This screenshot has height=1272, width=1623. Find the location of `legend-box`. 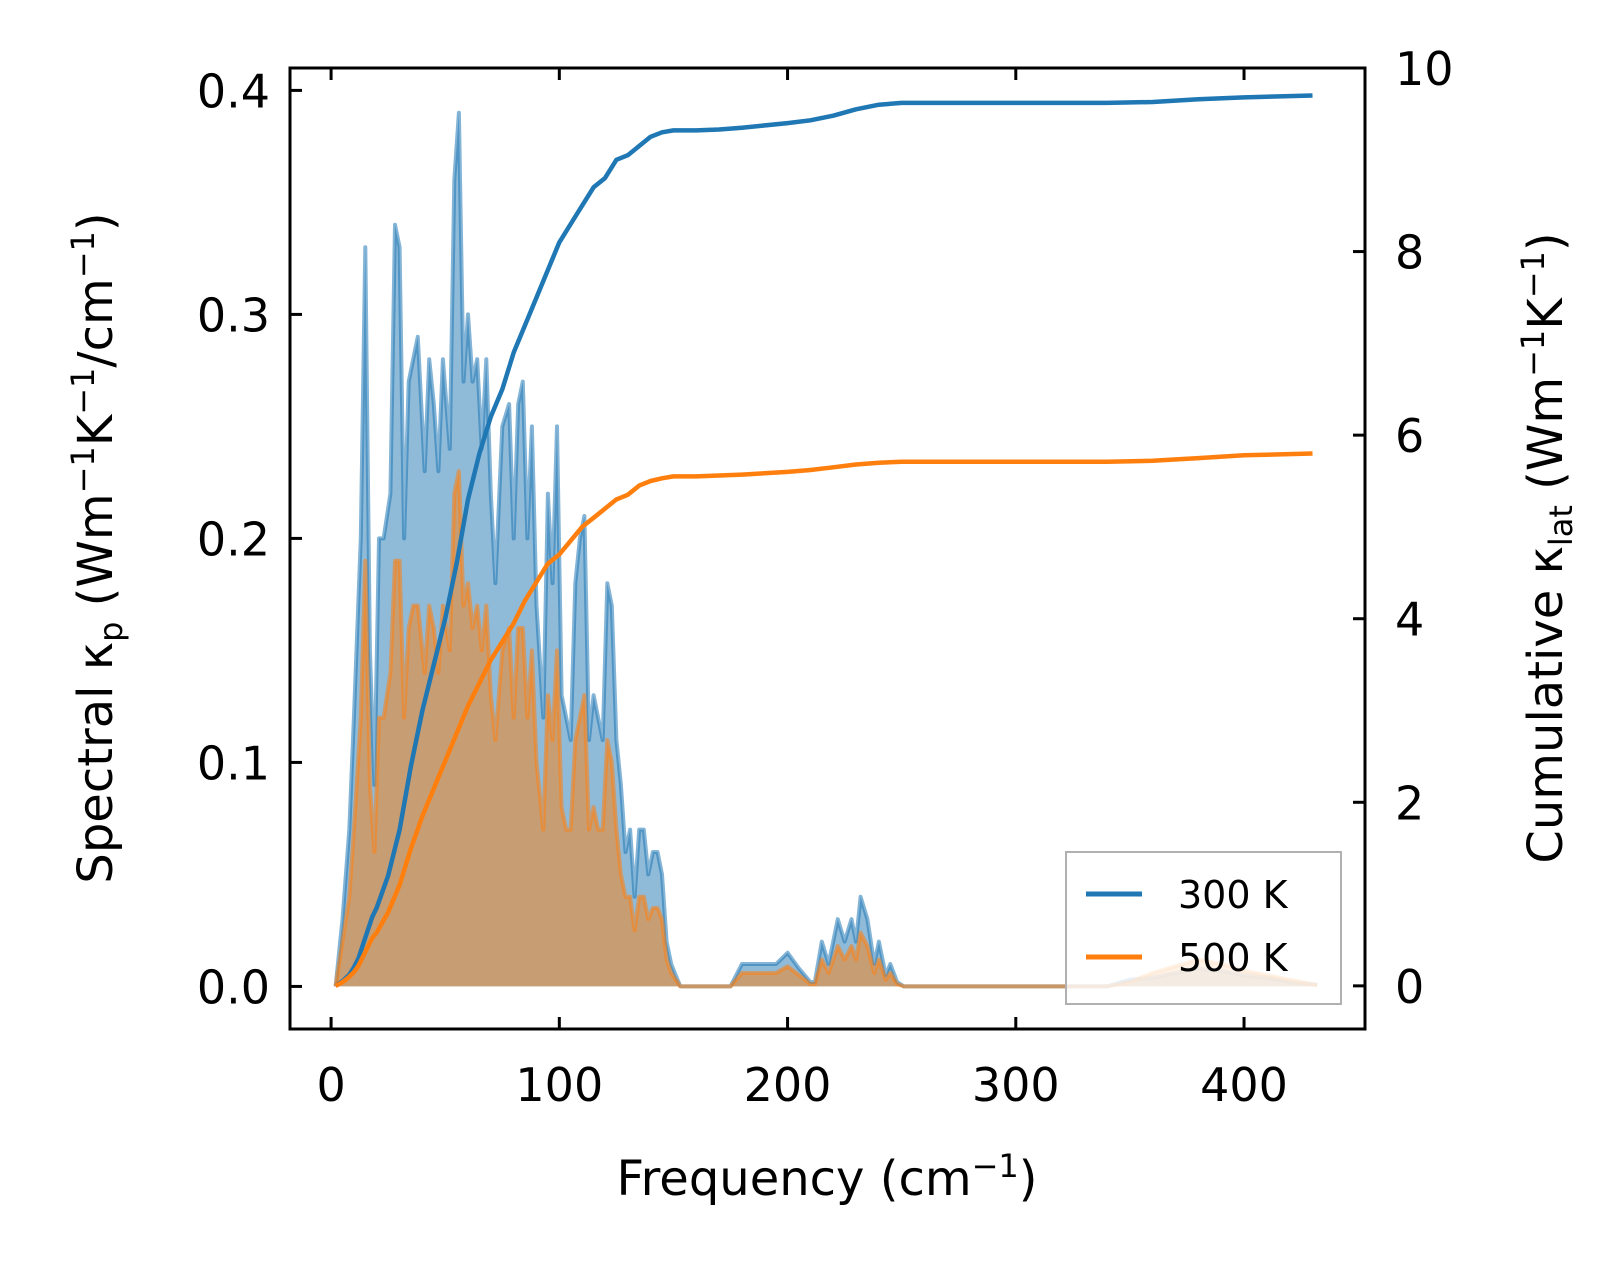

legend-box is located at coordinates (1203, 928).